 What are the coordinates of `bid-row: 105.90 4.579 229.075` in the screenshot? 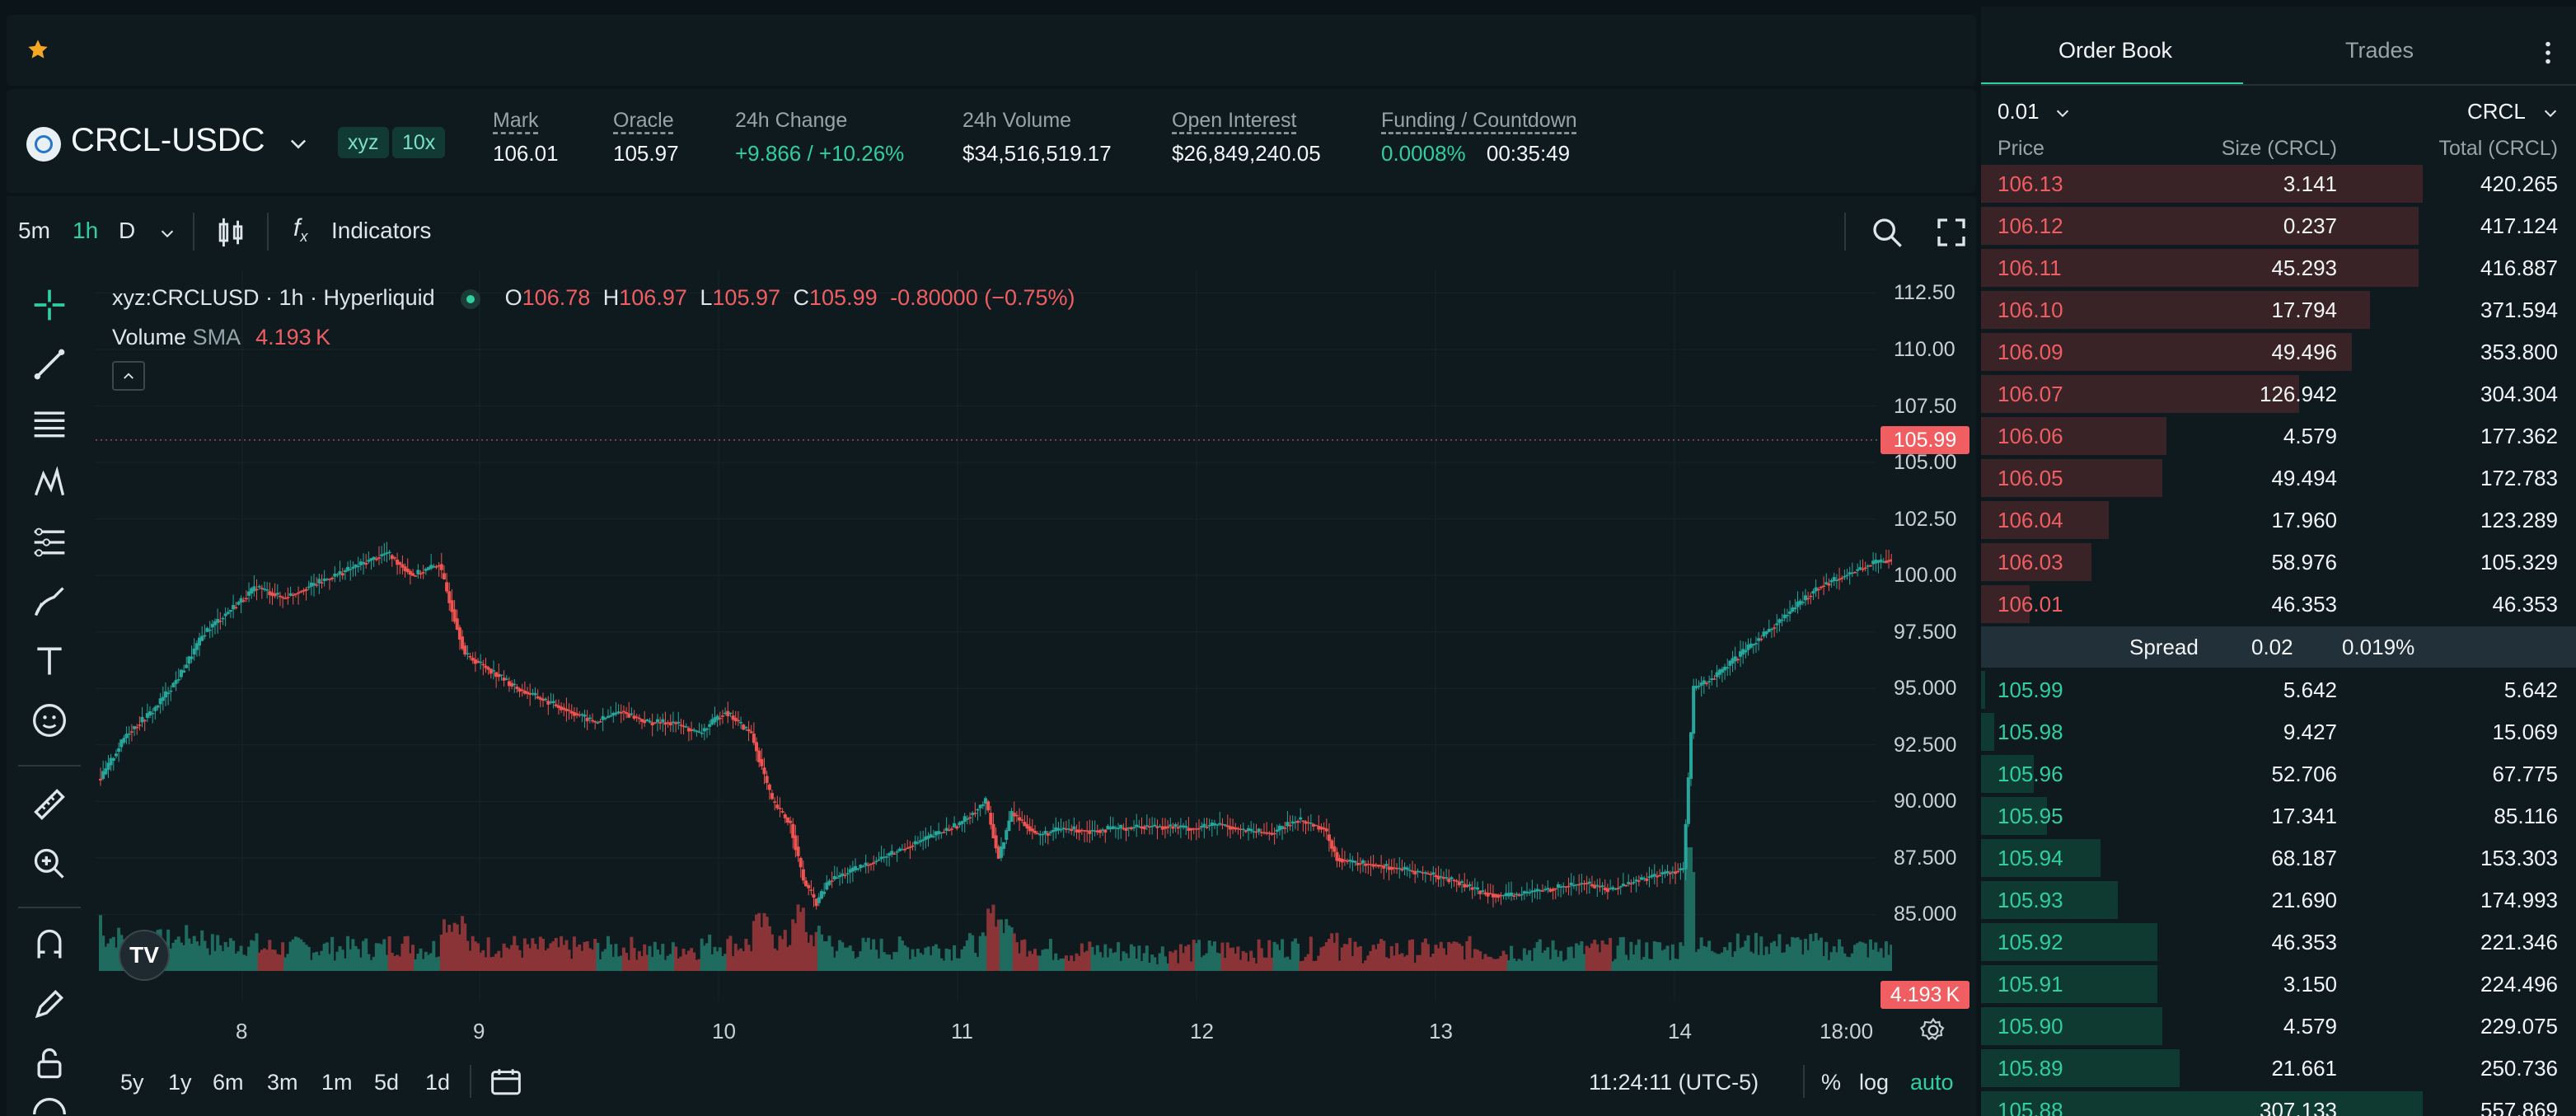 It's located at (2278, 1026).